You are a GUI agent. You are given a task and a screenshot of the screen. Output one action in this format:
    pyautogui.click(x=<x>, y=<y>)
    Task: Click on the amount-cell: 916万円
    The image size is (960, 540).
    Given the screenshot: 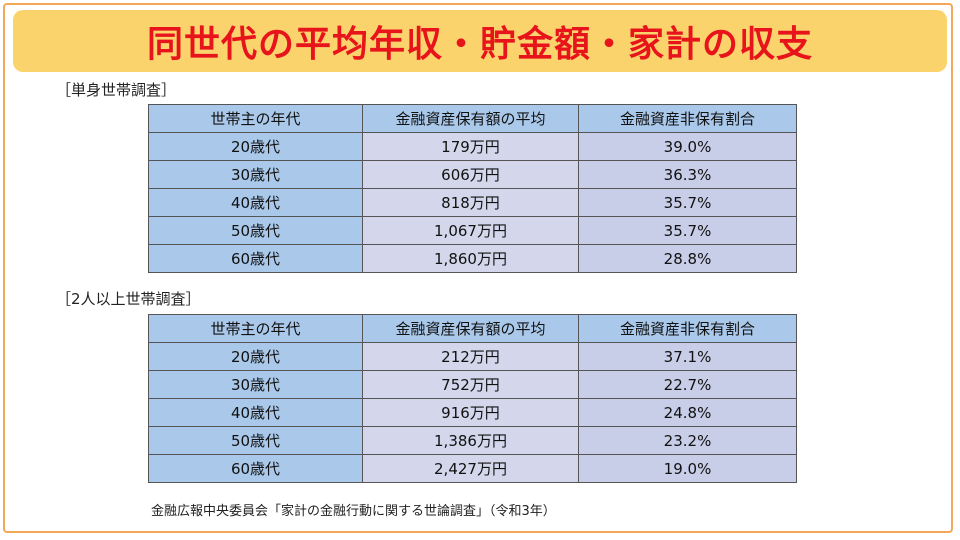 What is the action you would take?
    pyautogui.click(x=470, y=412)
    